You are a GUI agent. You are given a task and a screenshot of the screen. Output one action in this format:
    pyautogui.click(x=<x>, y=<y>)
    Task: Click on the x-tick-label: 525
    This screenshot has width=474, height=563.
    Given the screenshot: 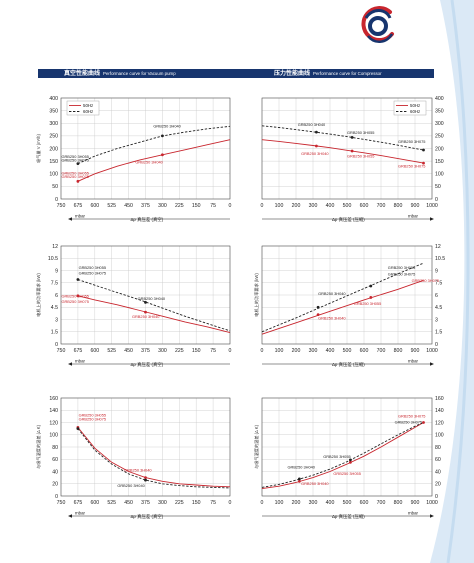 What is the action you would take?
    pyautogui.click(x=111, y=351)
    